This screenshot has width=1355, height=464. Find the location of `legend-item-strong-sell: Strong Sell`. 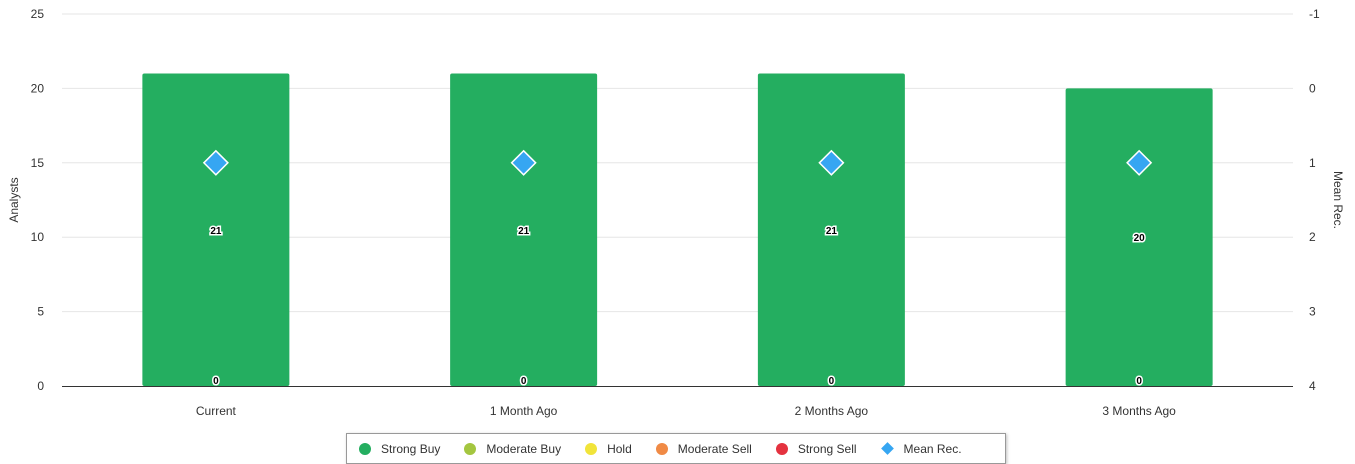

legend-item-strong-sell: Strong Sell is located at coordinates (816, 448).